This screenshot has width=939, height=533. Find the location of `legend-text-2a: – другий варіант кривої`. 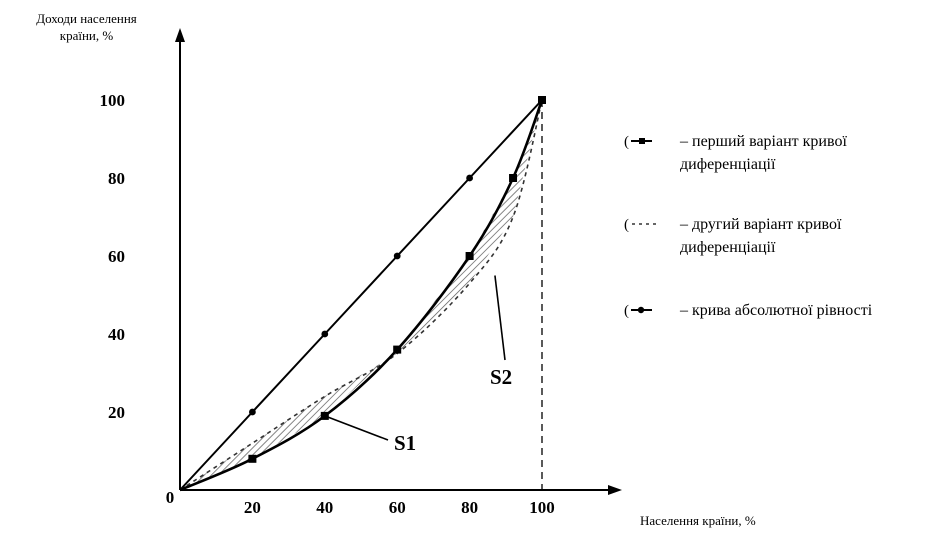

legend-text-2a: – другий варіант кривої is located at coordinates (761, 224).